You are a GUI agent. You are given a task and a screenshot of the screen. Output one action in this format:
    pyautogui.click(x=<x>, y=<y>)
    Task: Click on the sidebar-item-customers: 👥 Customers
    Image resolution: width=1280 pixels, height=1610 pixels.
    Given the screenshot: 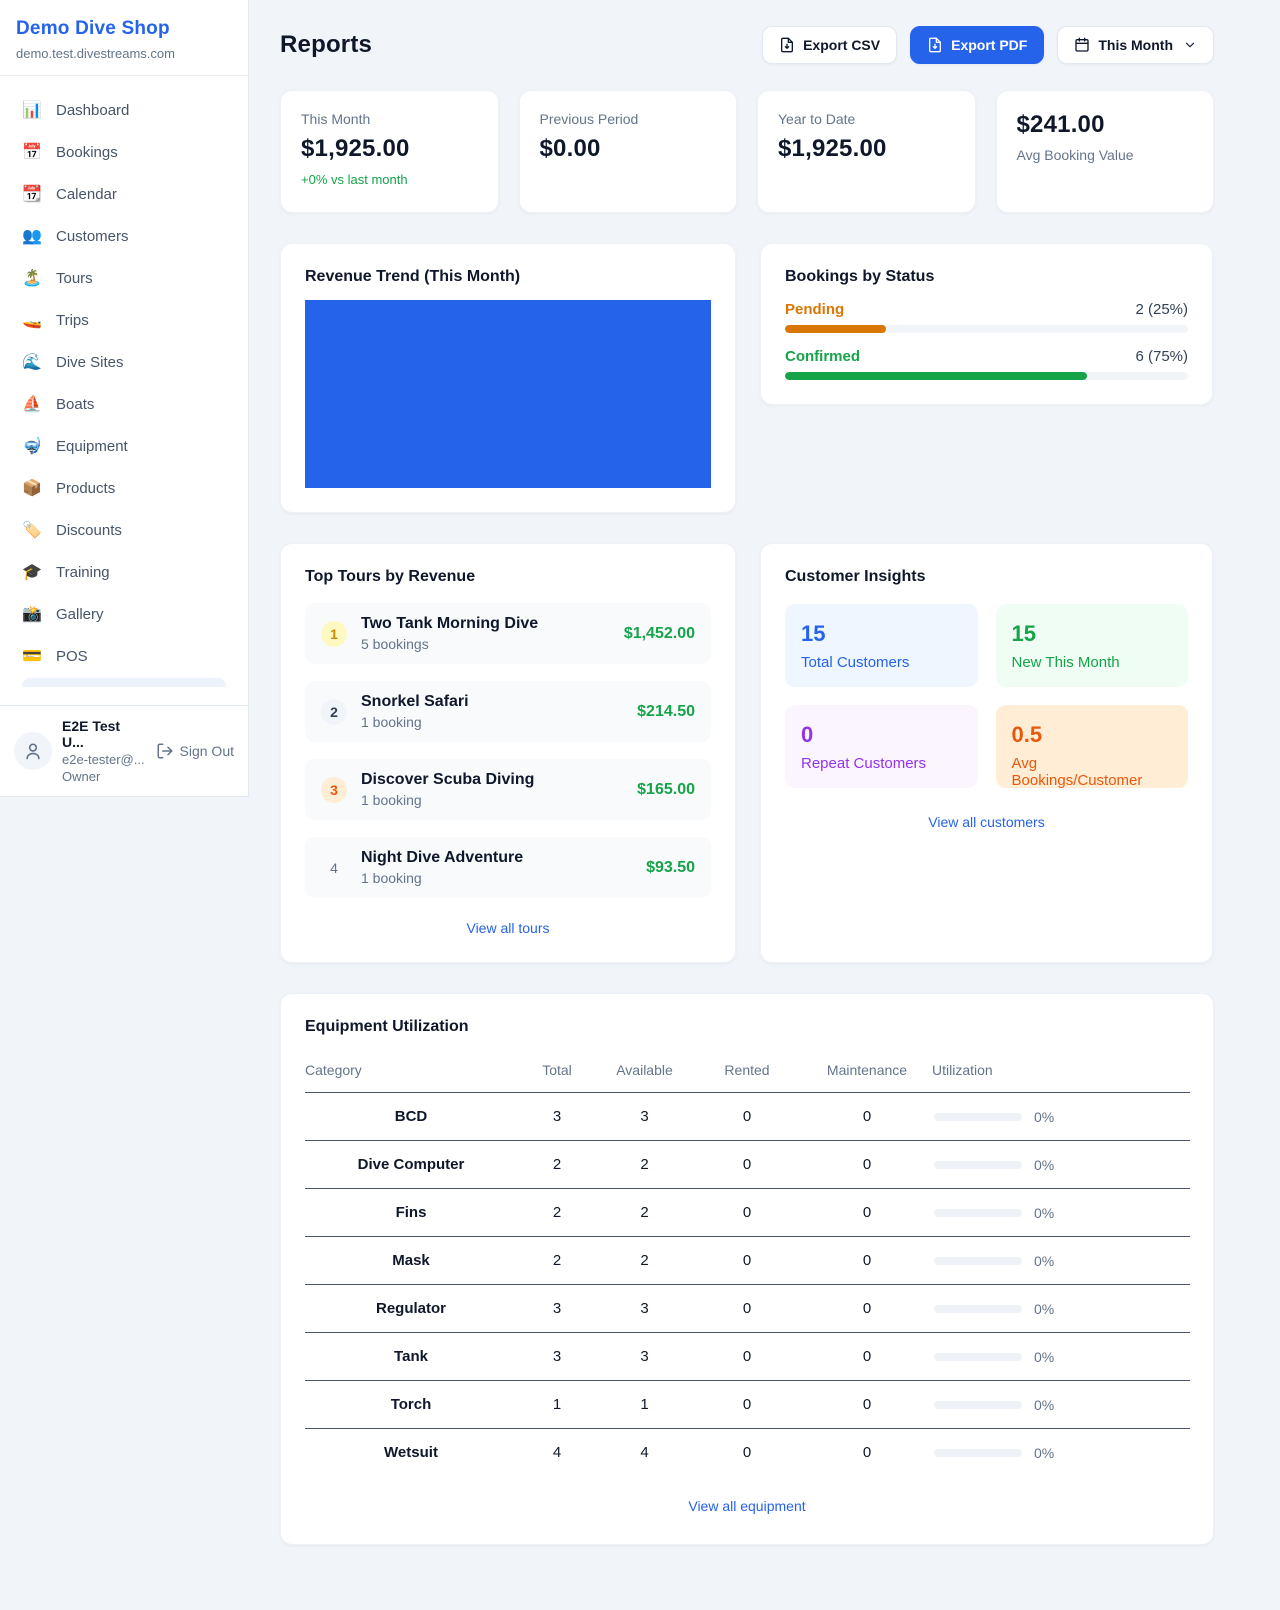 What is the action you would take?
    pyautogui.click(x=124, y=236)
    